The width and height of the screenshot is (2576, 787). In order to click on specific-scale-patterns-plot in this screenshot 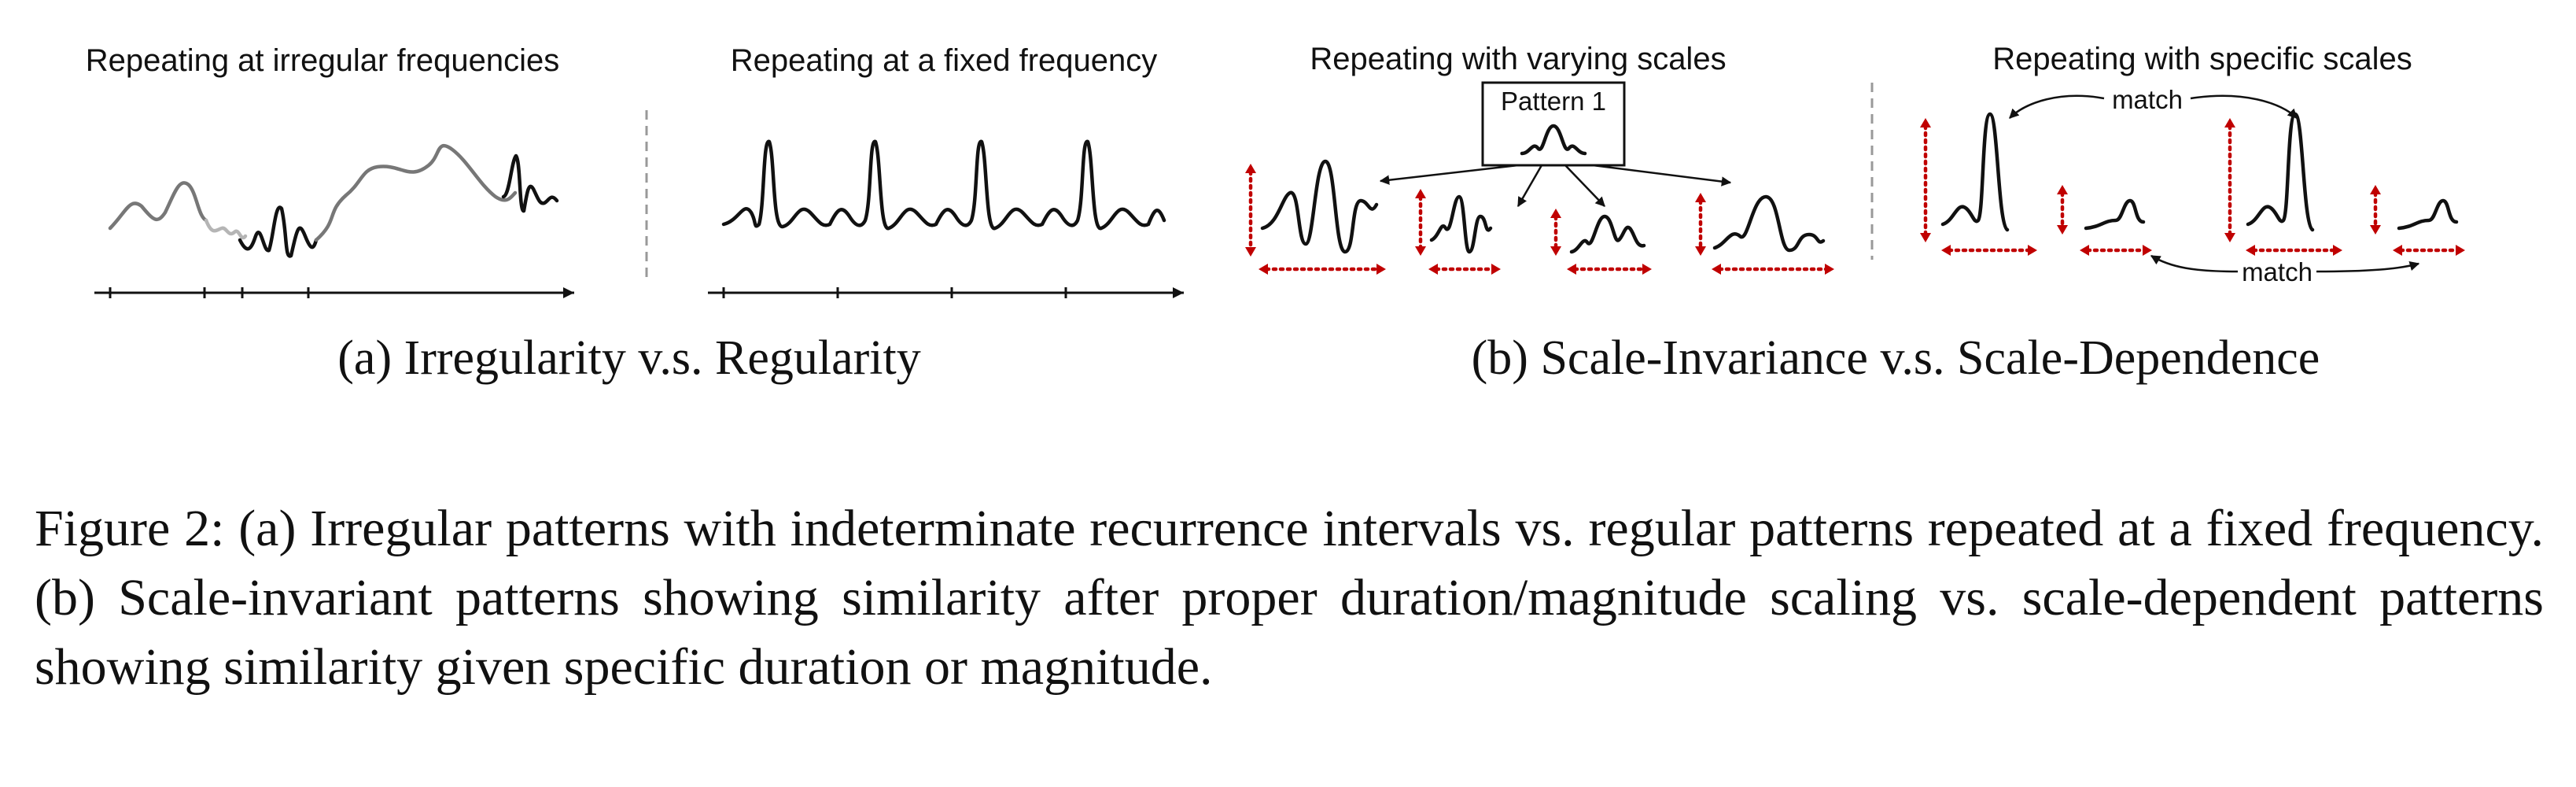, I will do `click(2192, 184)`.